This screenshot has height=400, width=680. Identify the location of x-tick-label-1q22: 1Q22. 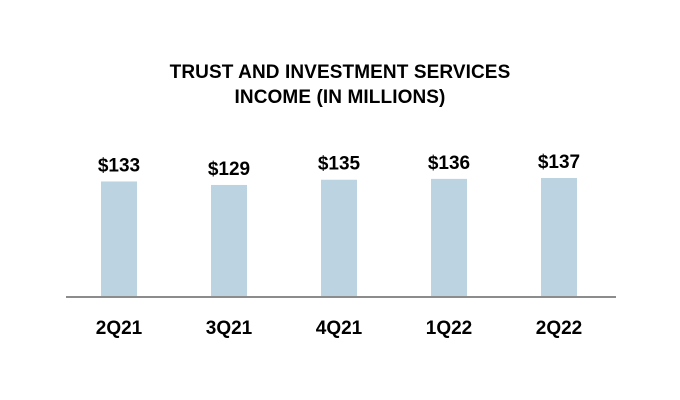
(449, 328).